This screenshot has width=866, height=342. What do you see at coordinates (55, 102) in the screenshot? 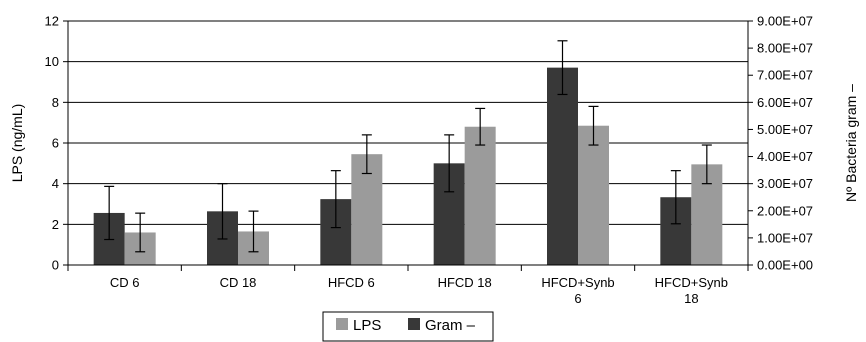
I see `y-tick-label: 8` at bounding box center [55, 102].